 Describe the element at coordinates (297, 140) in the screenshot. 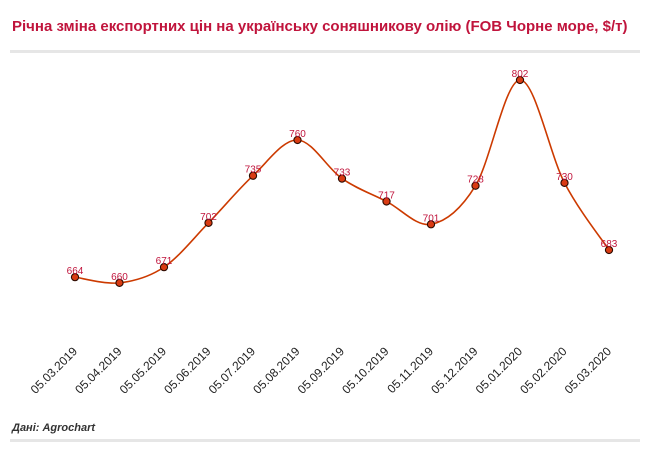

I see `data-point-05.08.2019` at that location.